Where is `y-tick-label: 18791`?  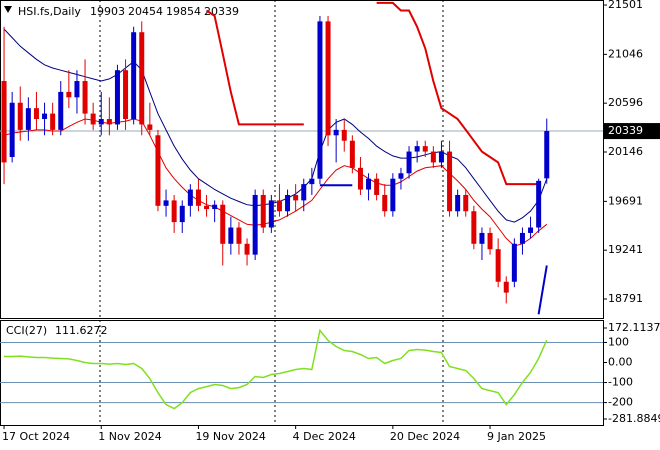
y-tick-label: 18791 is located at coordinates (625, 298).